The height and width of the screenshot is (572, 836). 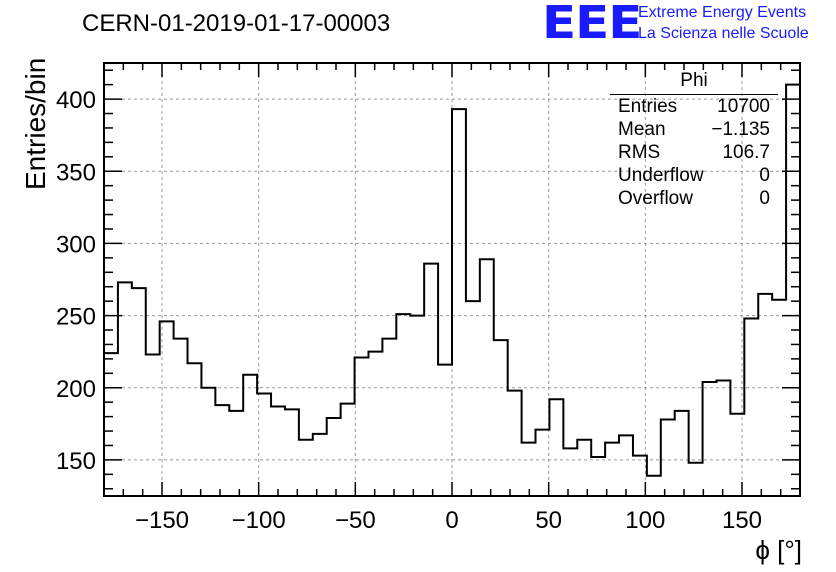 I want to click on logo-line-2: La Scienza nelle Scuole, so click(x=723, y=33).